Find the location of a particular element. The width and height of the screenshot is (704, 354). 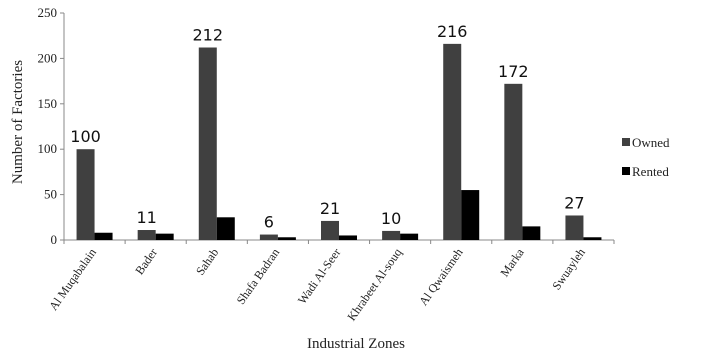

y-tick-label: 150 is located at coordinates (48, 103).